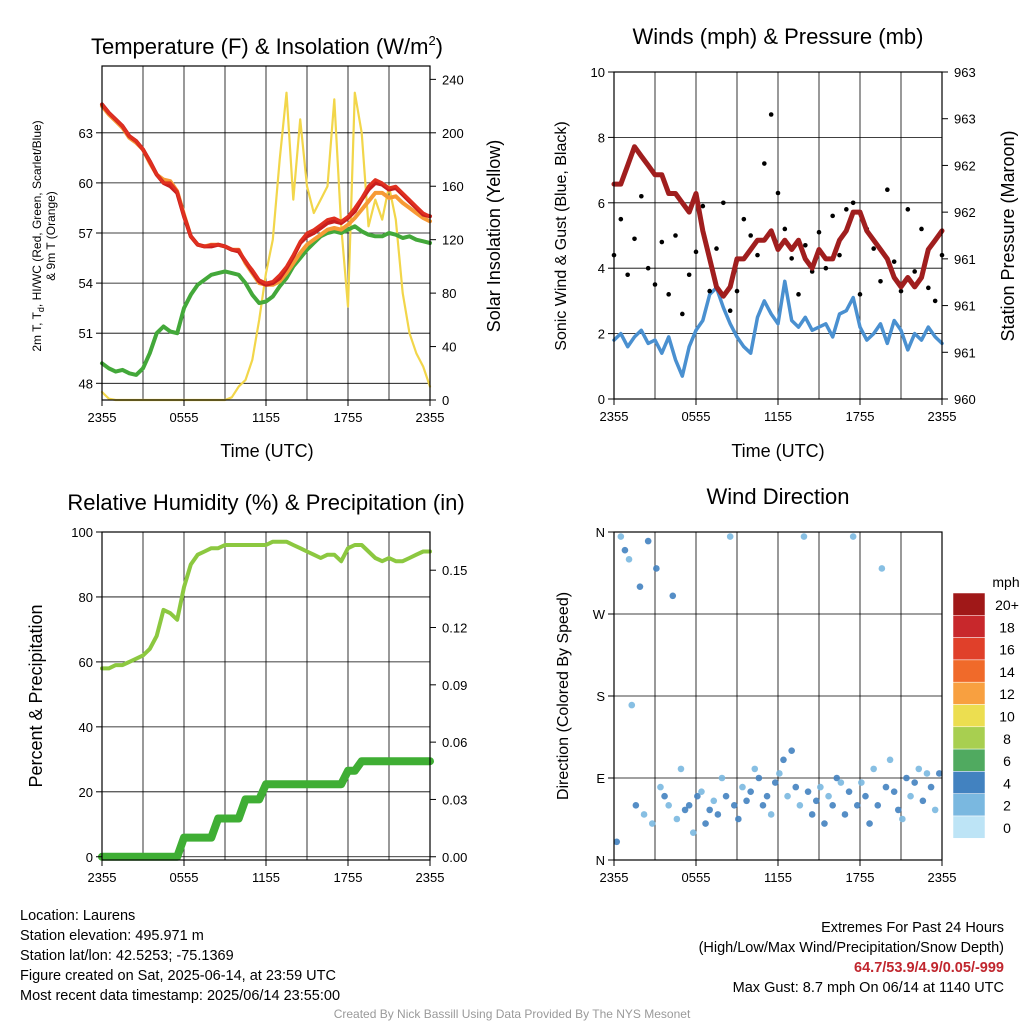 The height and width of the screenshot is (1024, 1024). Describe the element at coordinates (184, 417) in the screenshot. I see `temp-xtick-label-1: 0555` at that location.